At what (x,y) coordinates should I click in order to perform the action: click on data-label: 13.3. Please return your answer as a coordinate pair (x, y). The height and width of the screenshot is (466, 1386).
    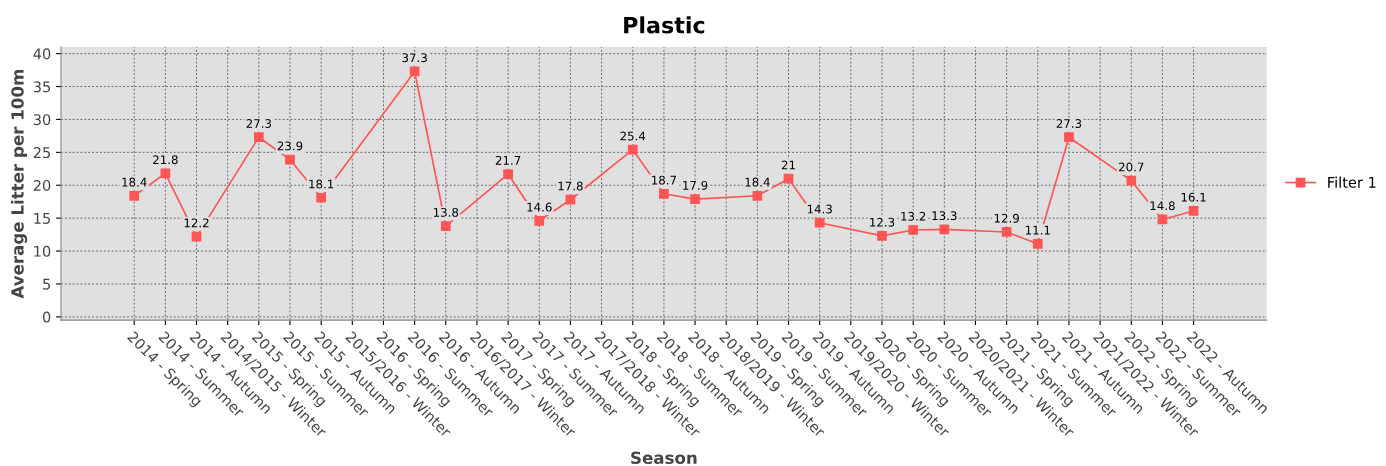
    Looking at the image, I should click on (944, 216).